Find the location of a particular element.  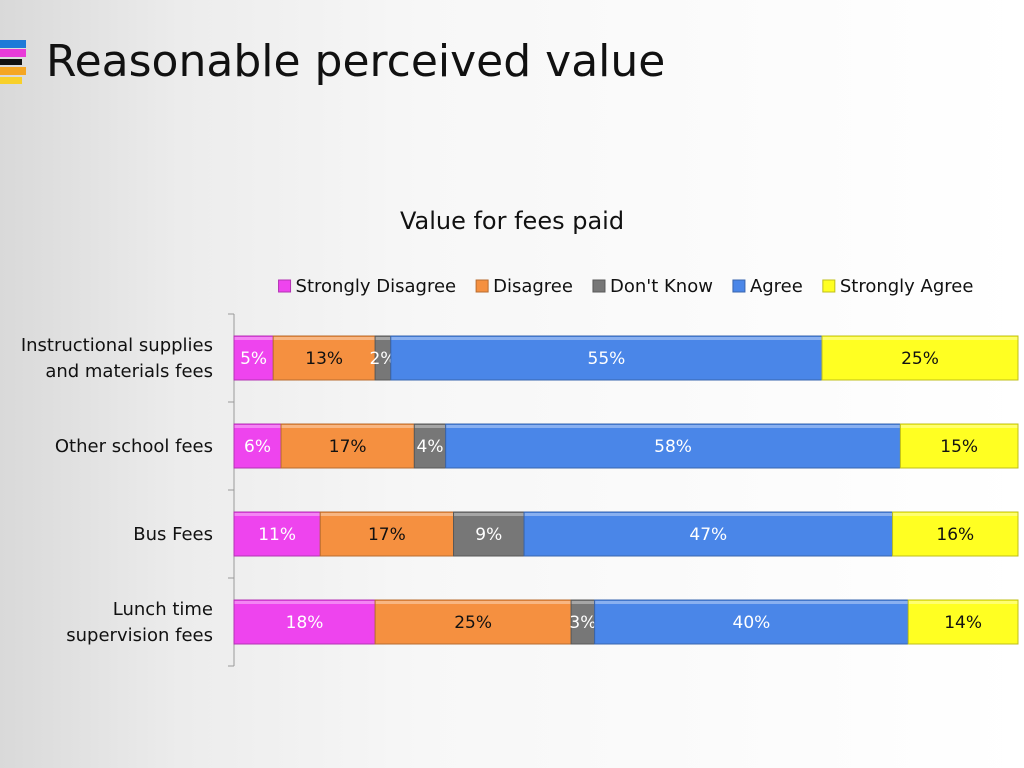

legend-label: Strongly Disagree is located at coordinates (376, 286).